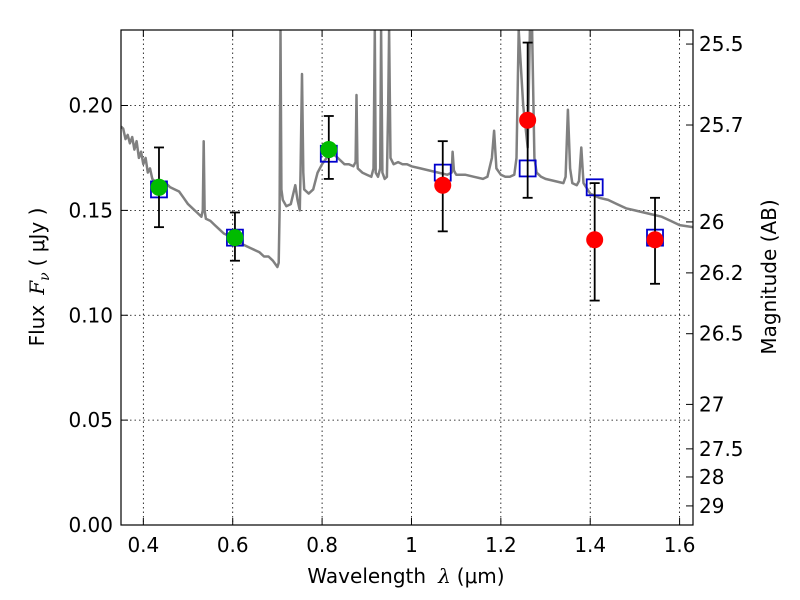  Describe the element at coordinates (721, 44) in the screenshot. I see `y2-tick-label: 25.5` at that location.